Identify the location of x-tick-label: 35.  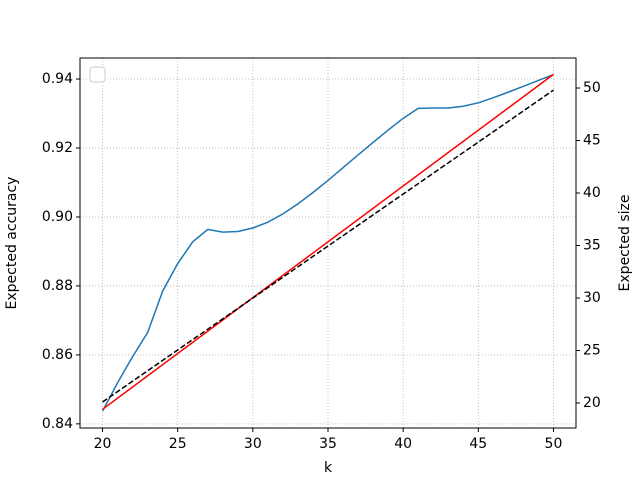
(328, 444).